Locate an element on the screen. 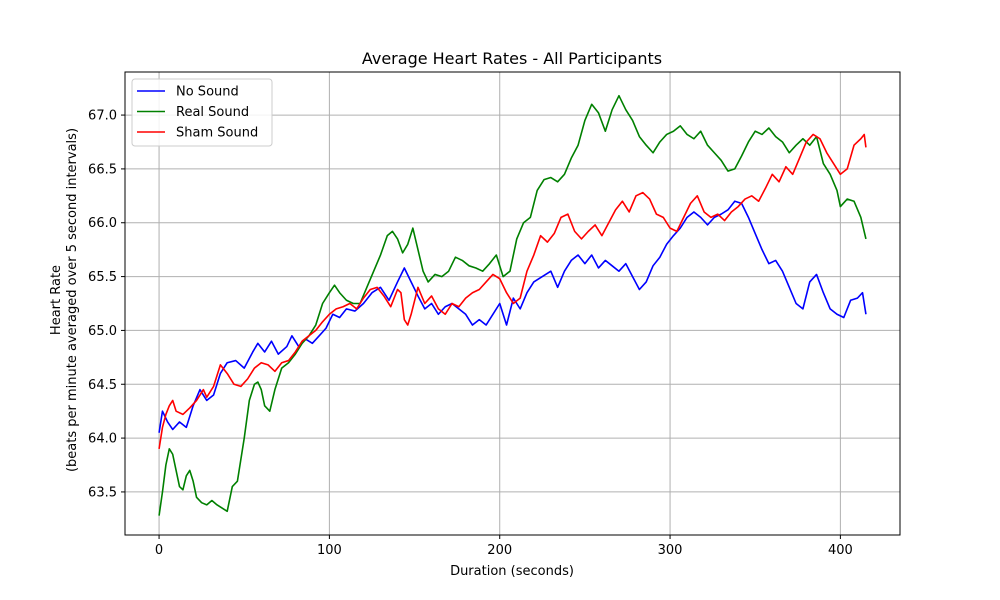  y-tick-label: 67.0 is located at coordinates (102, 116).